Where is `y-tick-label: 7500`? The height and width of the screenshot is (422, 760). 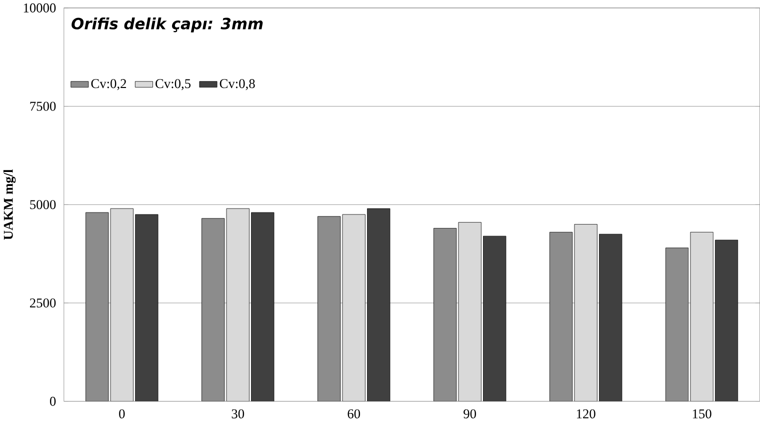
y-tick-label: 7500 is located at coordinates (43, 106).